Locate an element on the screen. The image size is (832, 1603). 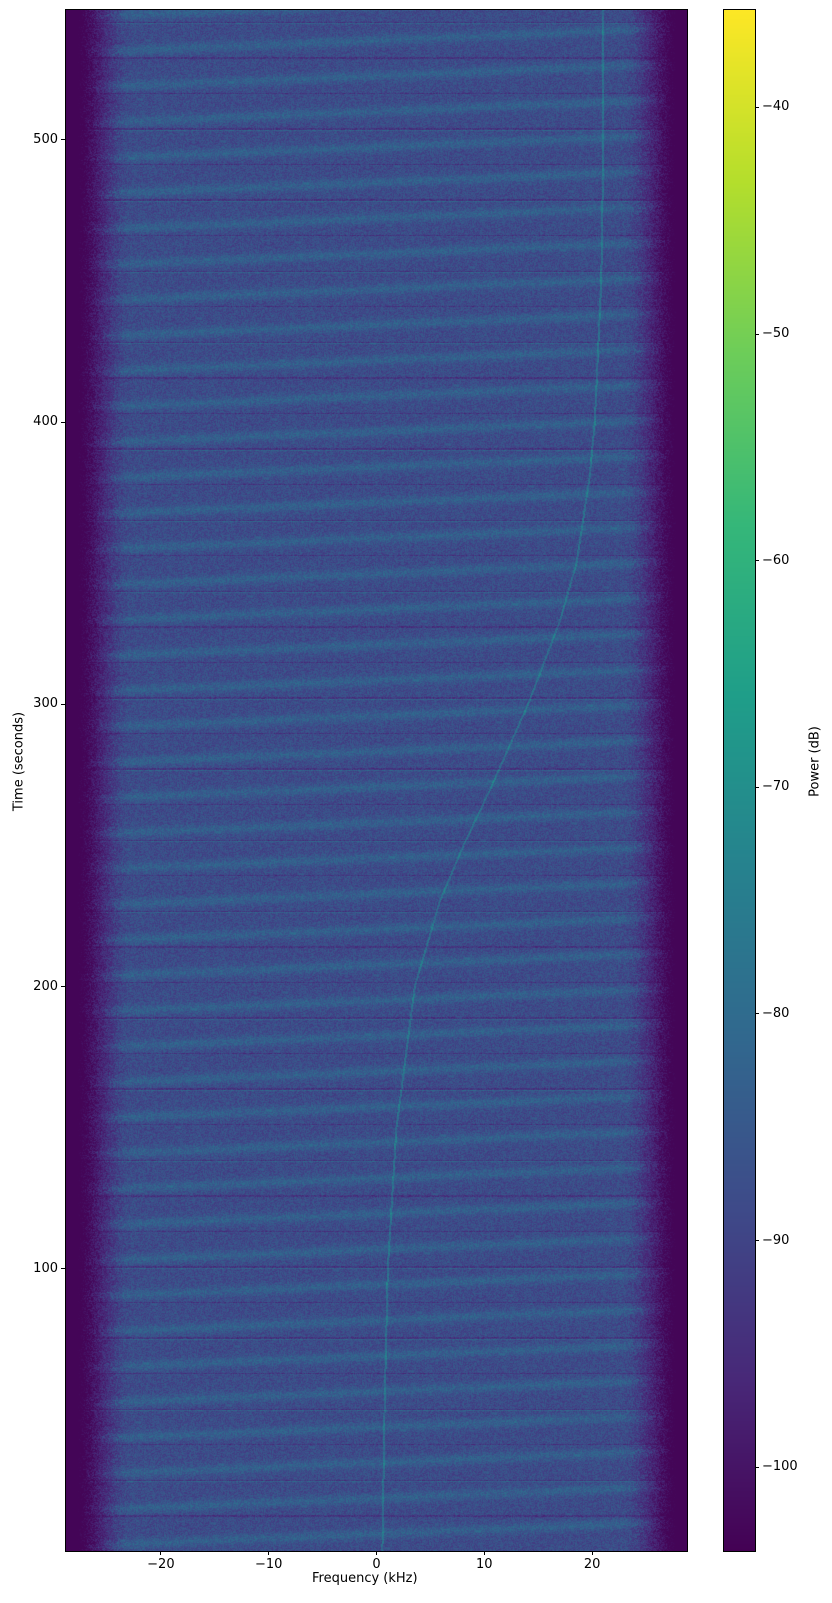
y-tick-label: 200 is located at coordinates (45, 986).